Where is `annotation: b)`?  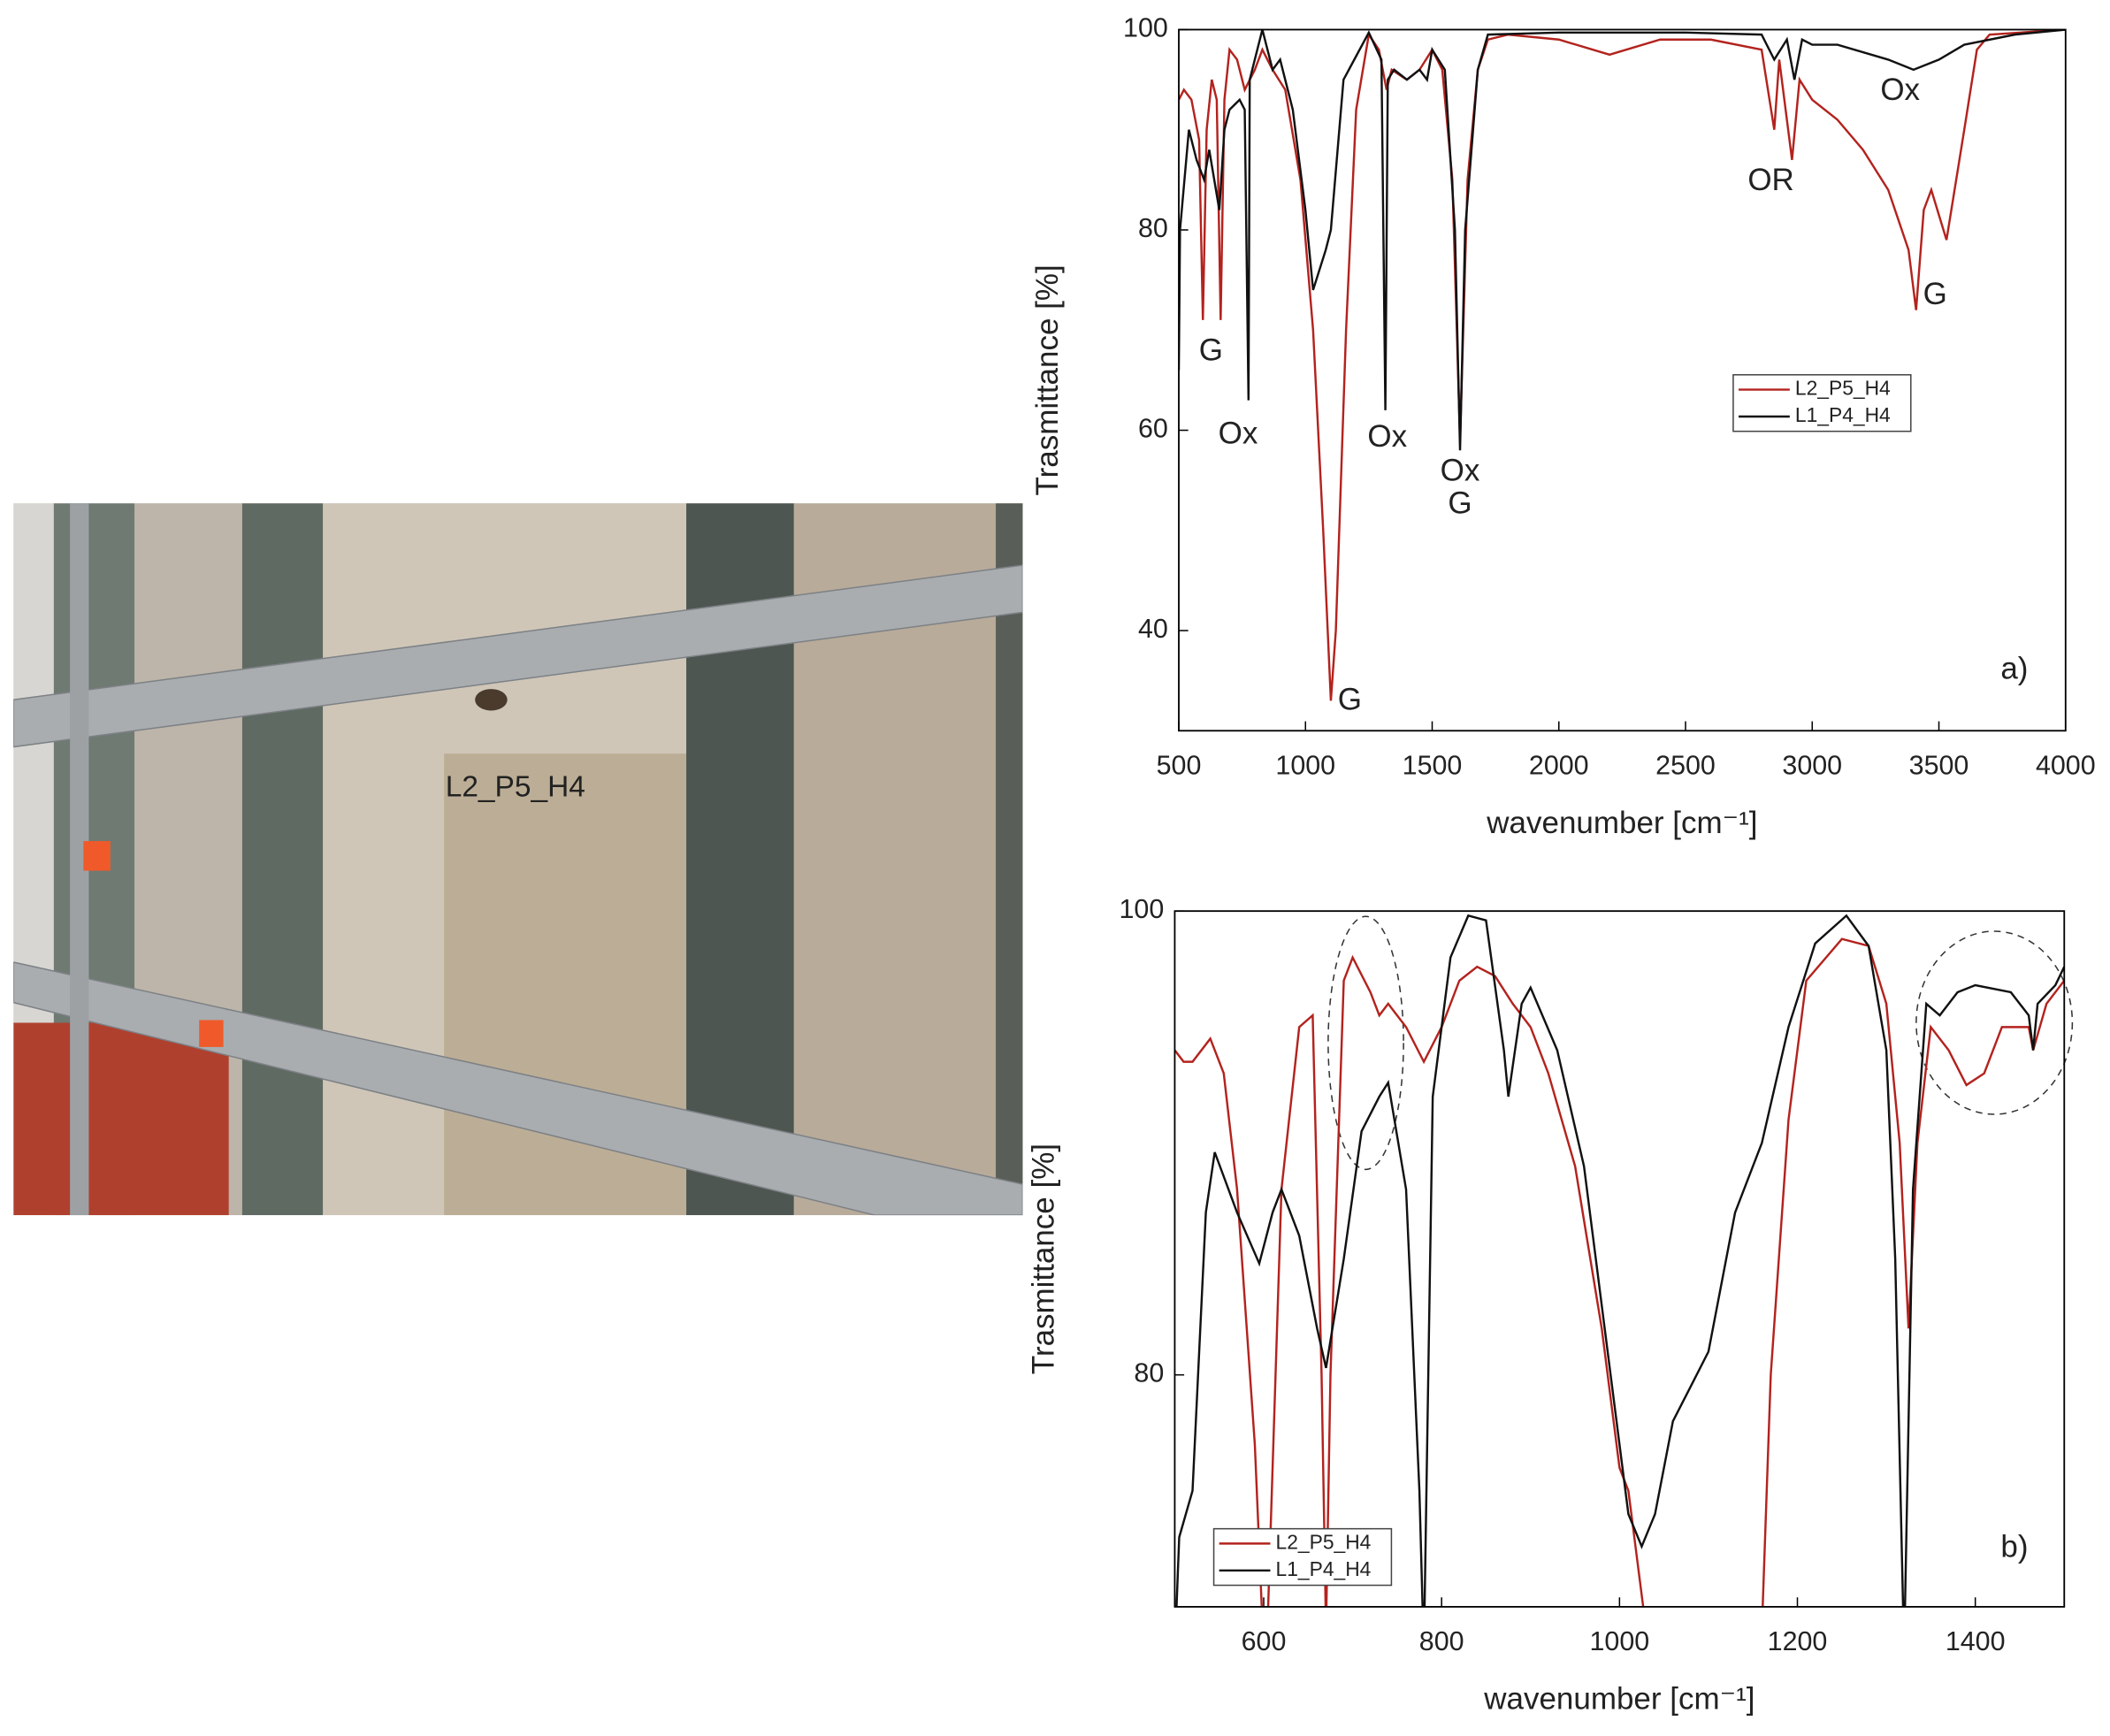
annotation: b) is located at coordinates (2014, 1547).